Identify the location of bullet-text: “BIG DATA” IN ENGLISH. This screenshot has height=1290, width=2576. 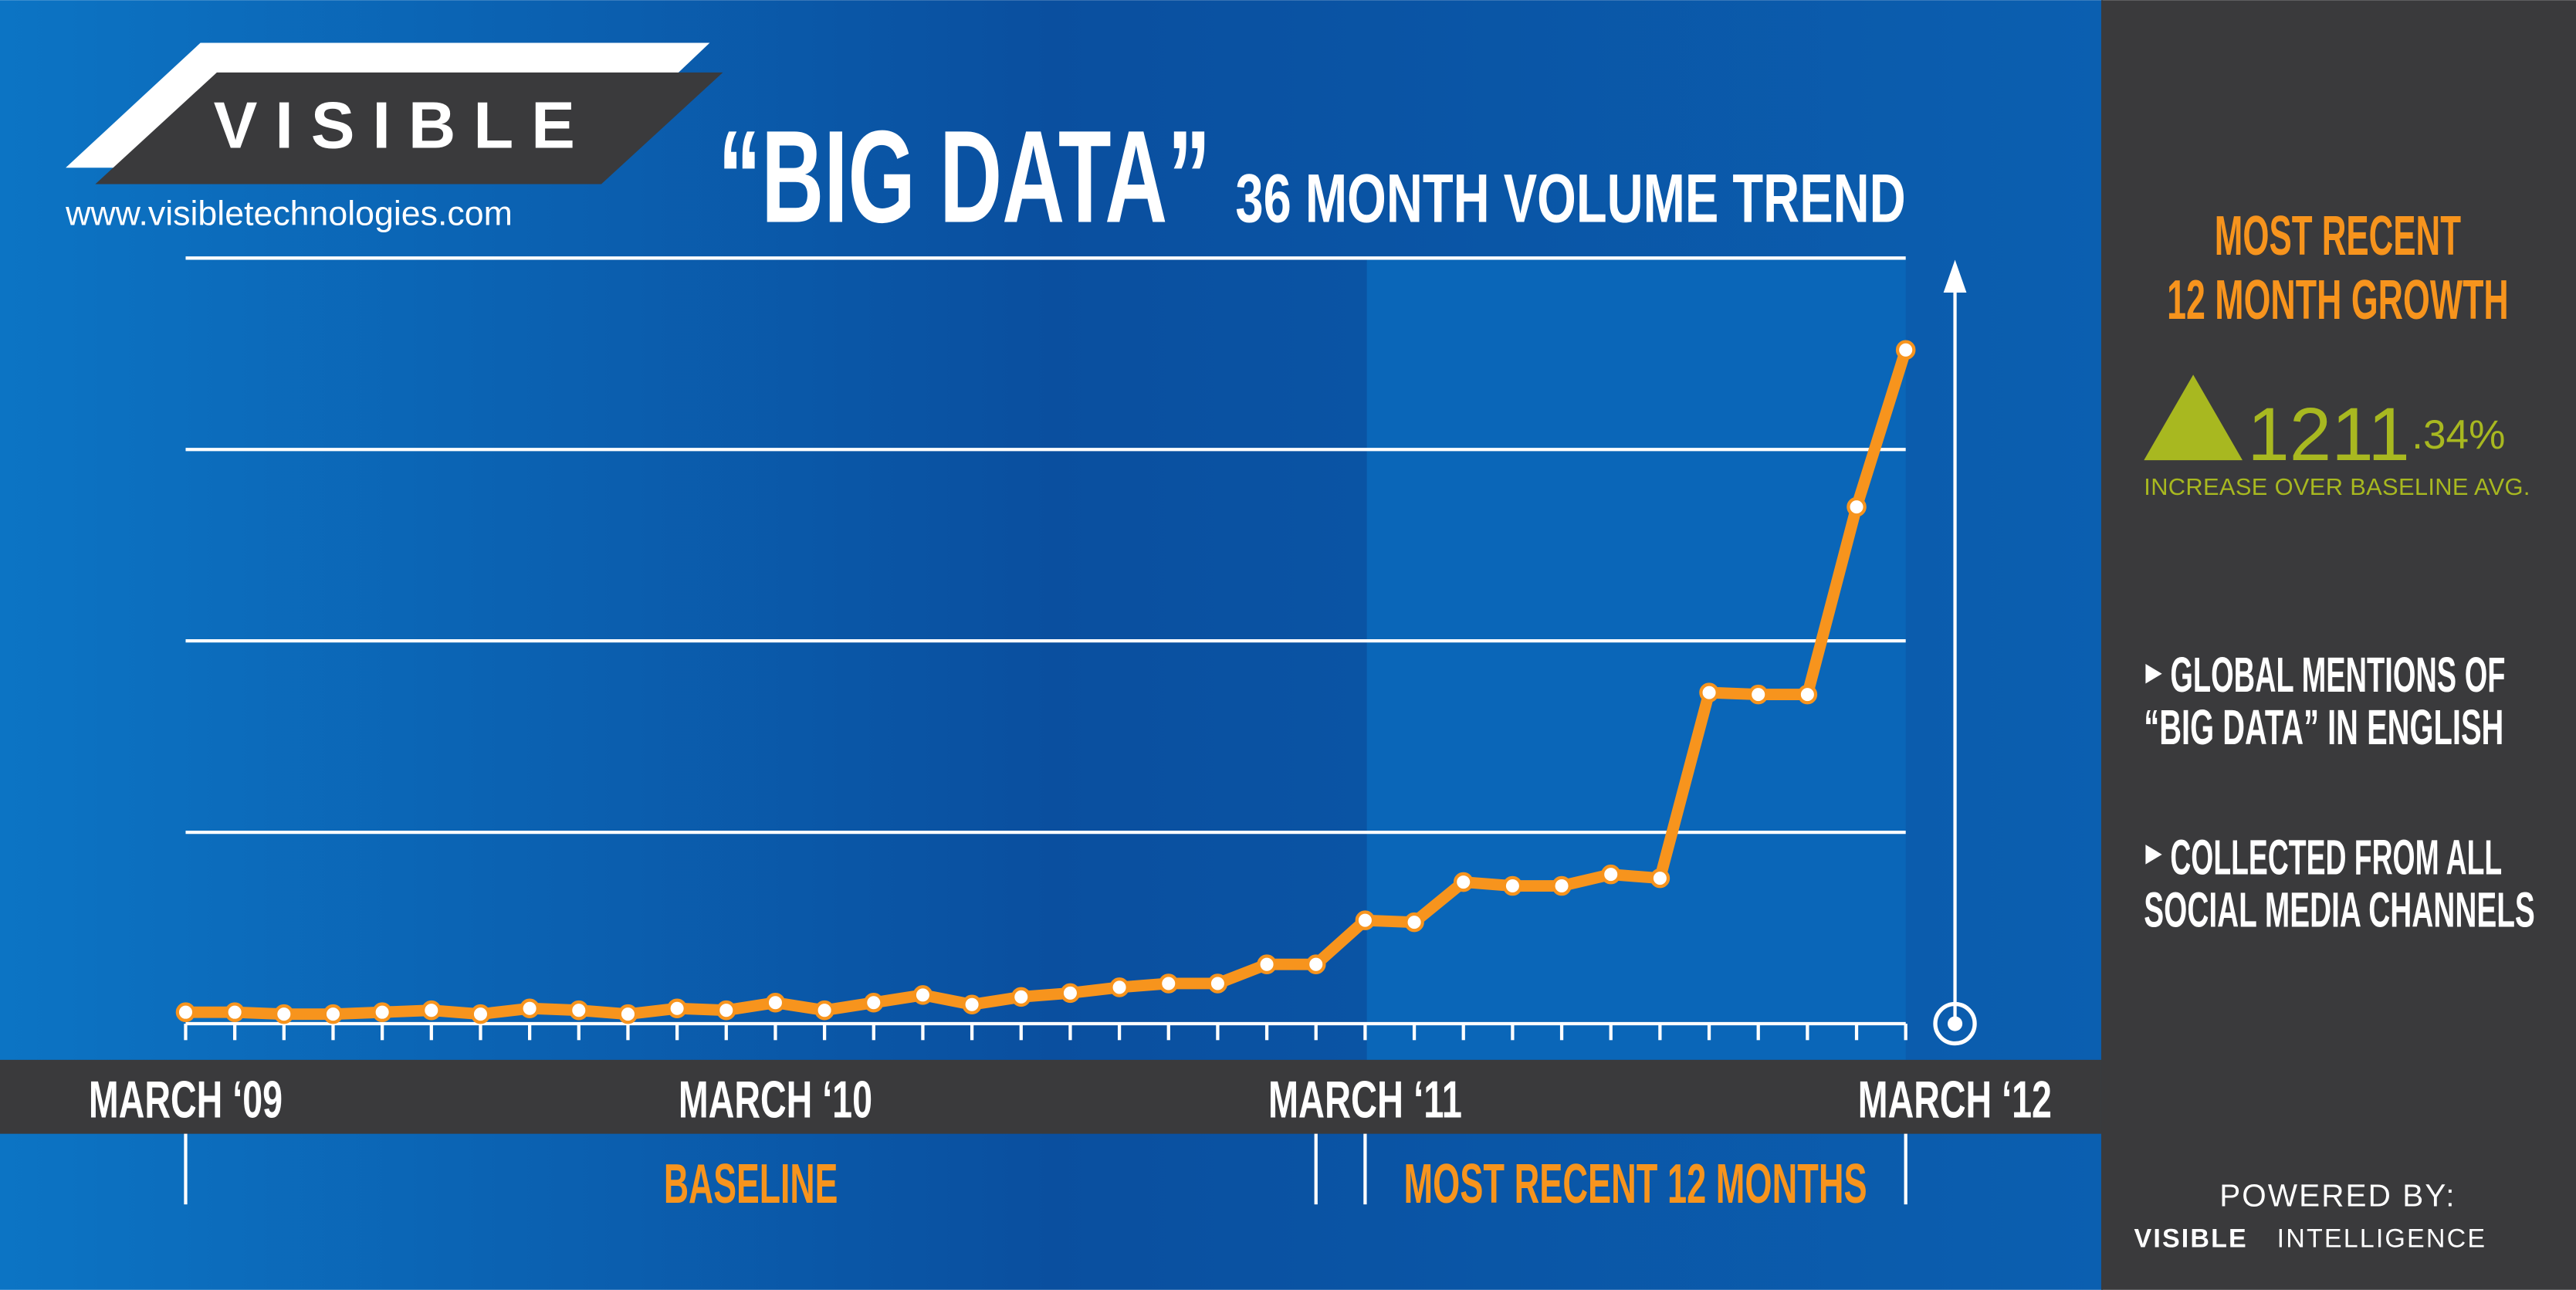
(2323, 727).